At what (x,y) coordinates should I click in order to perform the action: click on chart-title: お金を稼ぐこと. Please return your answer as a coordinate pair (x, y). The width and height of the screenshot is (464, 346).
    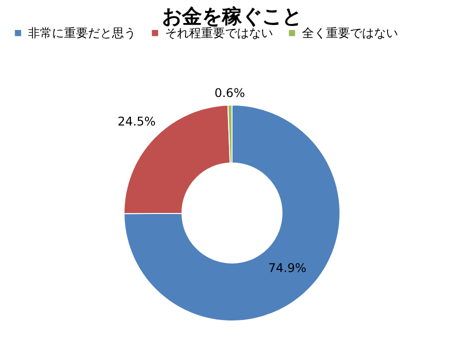
    Looking at the image, I should click on (232, 16).